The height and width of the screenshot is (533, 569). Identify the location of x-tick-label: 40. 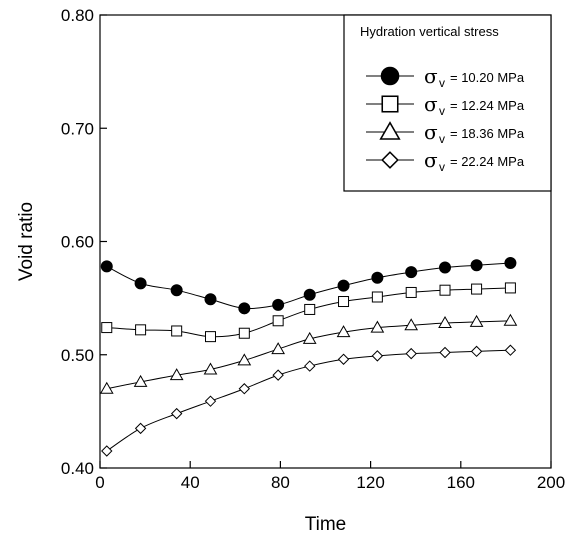
(190, 482).